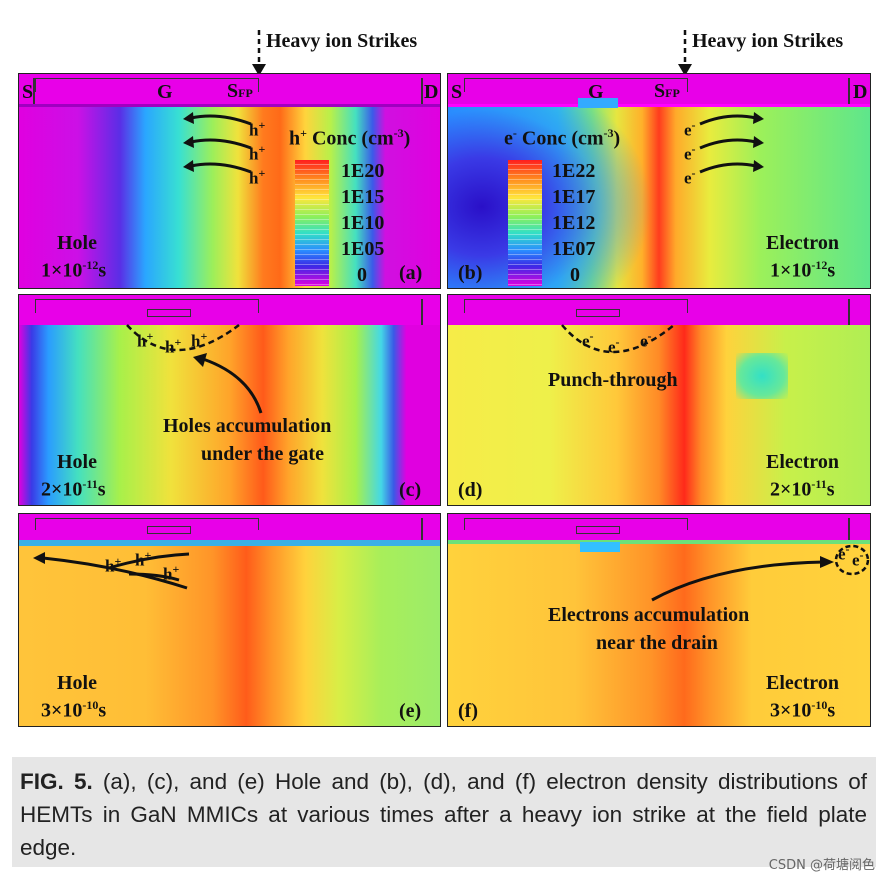  I want to click on colorbar-tick: 1E20, so click(363, 171).